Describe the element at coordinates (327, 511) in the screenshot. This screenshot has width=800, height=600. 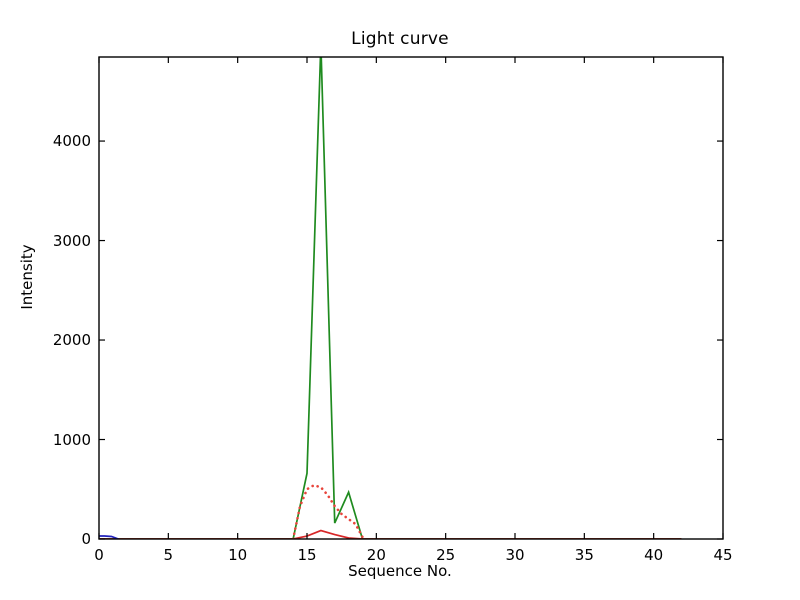
I see `series-red-dotted` at that location.